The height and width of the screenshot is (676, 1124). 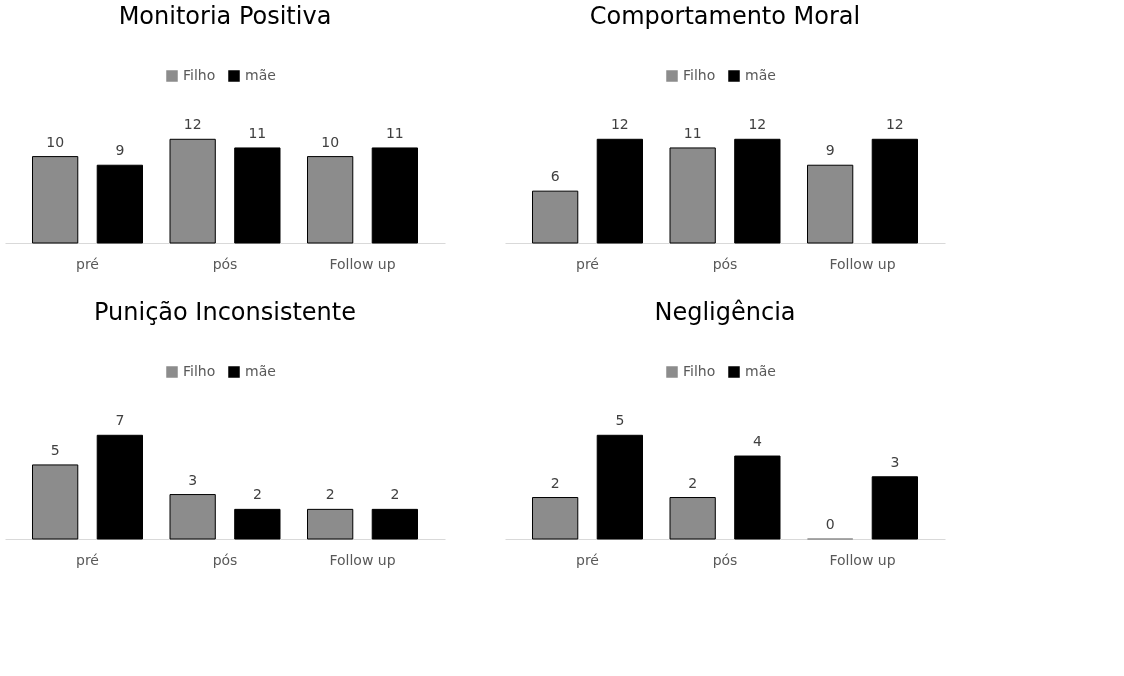 What do you see at coordinates (555, 176) in the screenshot?
I see `data-label: 6` at bounding box center [555, 176].